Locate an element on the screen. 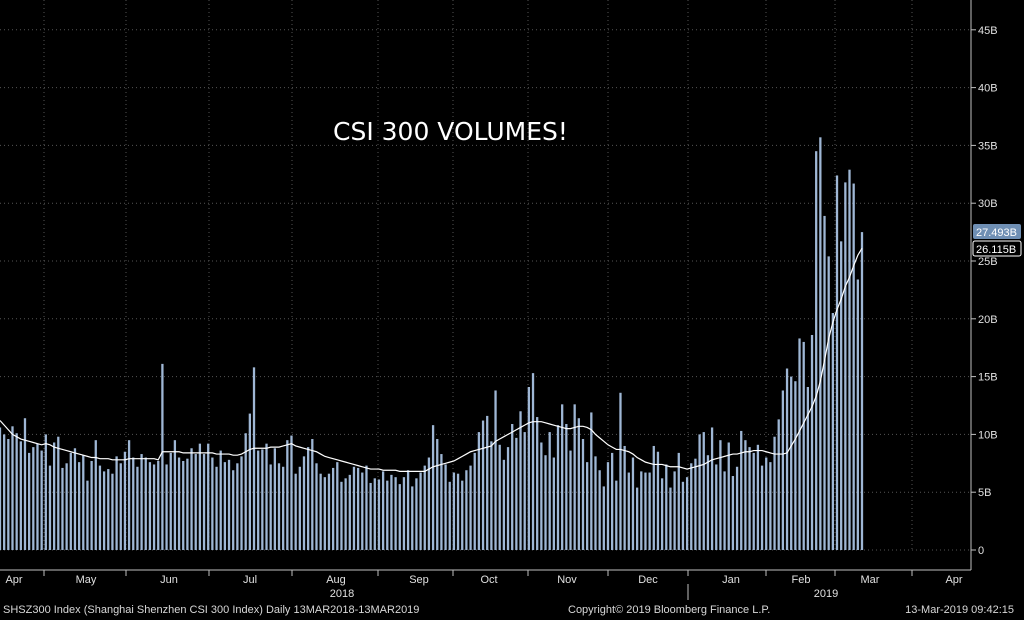  x-tick-label: Oct is located at coordinates (488, 580).